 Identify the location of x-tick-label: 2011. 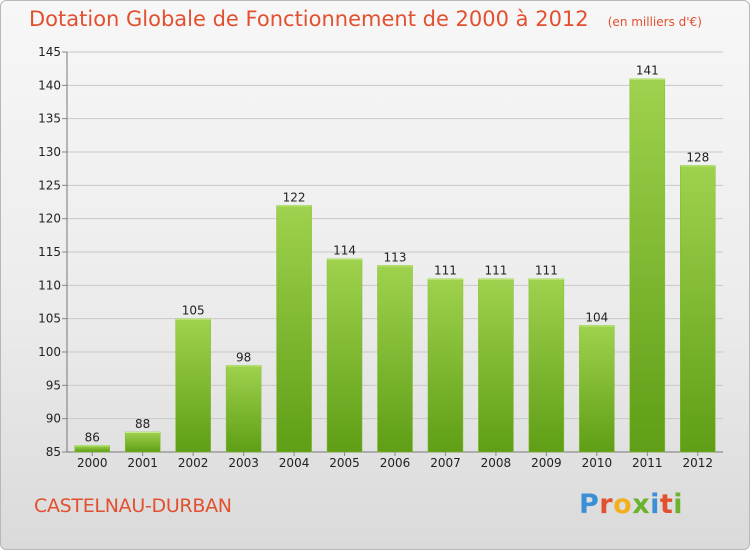
(647, 463).